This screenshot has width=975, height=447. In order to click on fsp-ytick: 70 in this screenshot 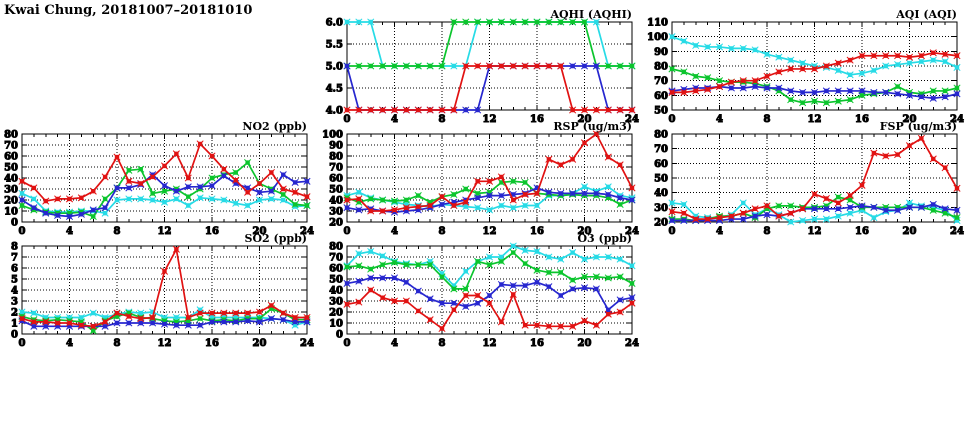, I will do `click(661, 149)`.